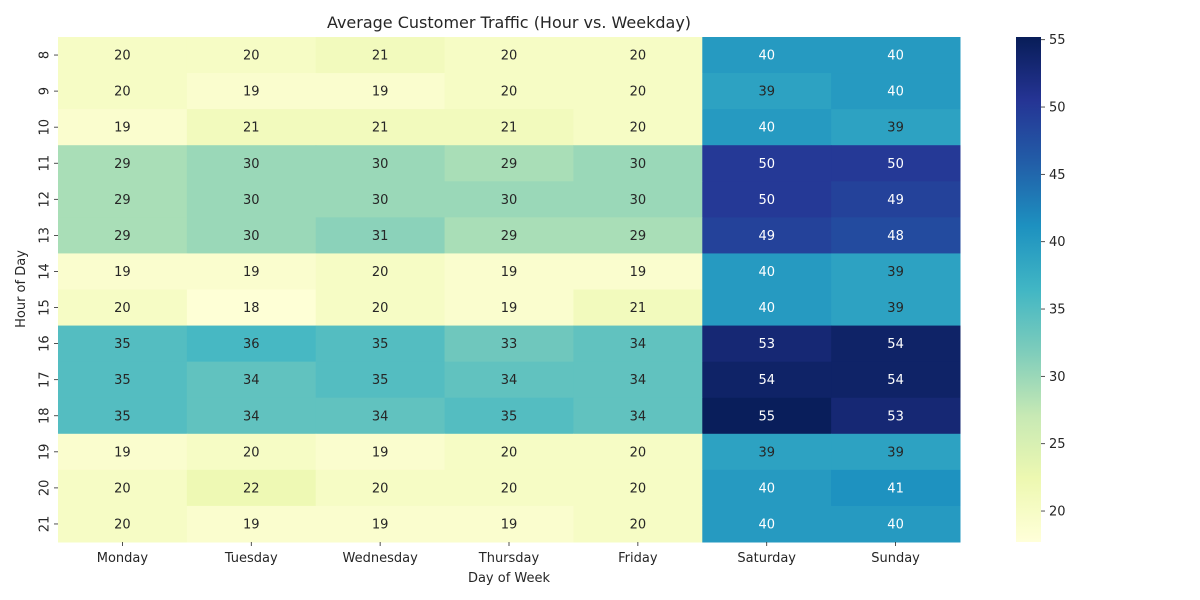 Image resolution: width=1200 pixels, height=600 pixels. Describe the element at coordinates (251, 558) in the screenshot. I see `x-tick-label: Tuesday` at that location.